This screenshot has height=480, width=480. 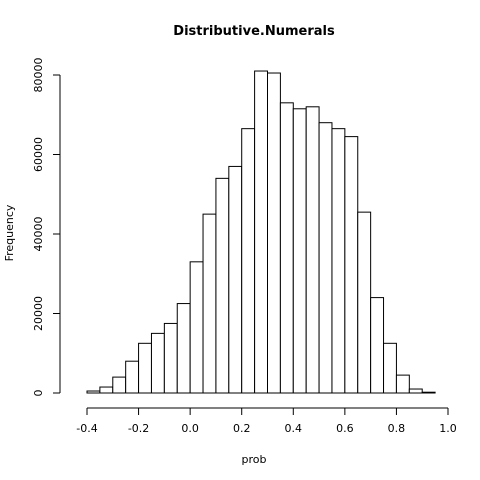 What do you see at coordinates (38, 75) in the screenshot?
I see `y-tick-label: 80000` at bounding box center [38, 75].